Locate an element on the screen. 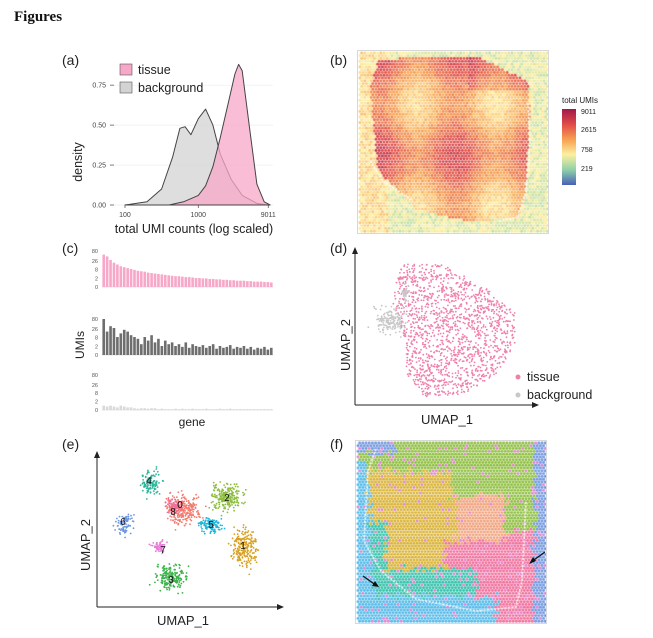 This screenshot has height=638, width=653. colorbar-gradient is located at coordinates (569, 147).